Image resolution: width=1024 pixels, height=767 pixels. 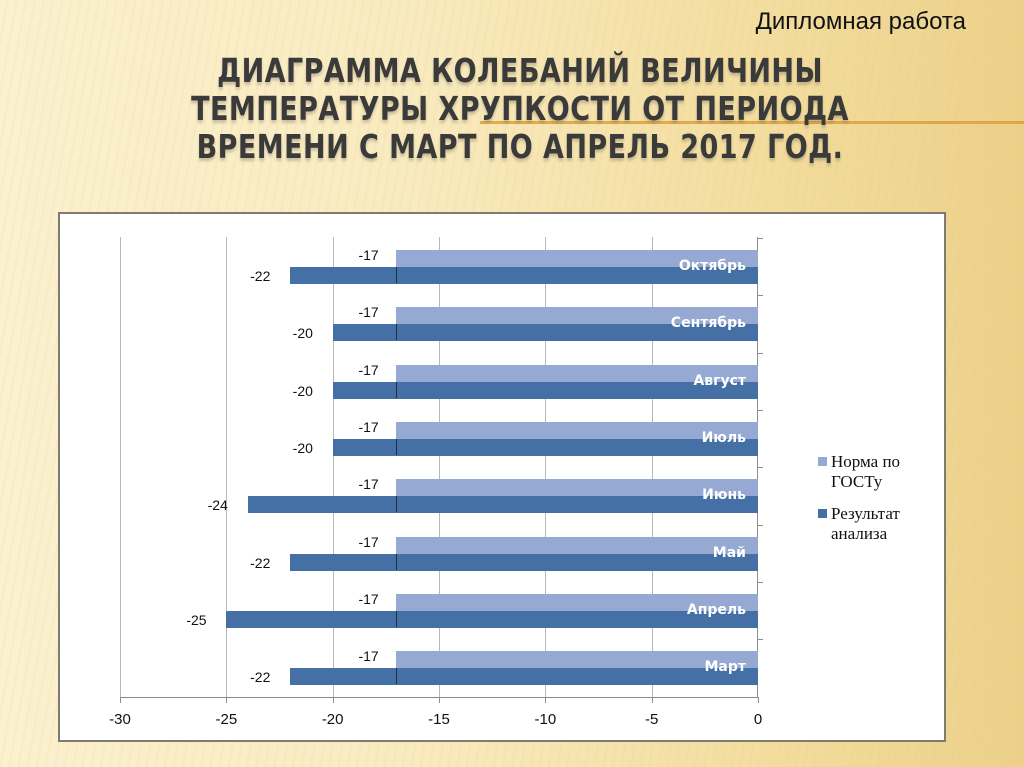 I want to click on legend-label-norm-1: Норма по, so click(x=866, y=461).